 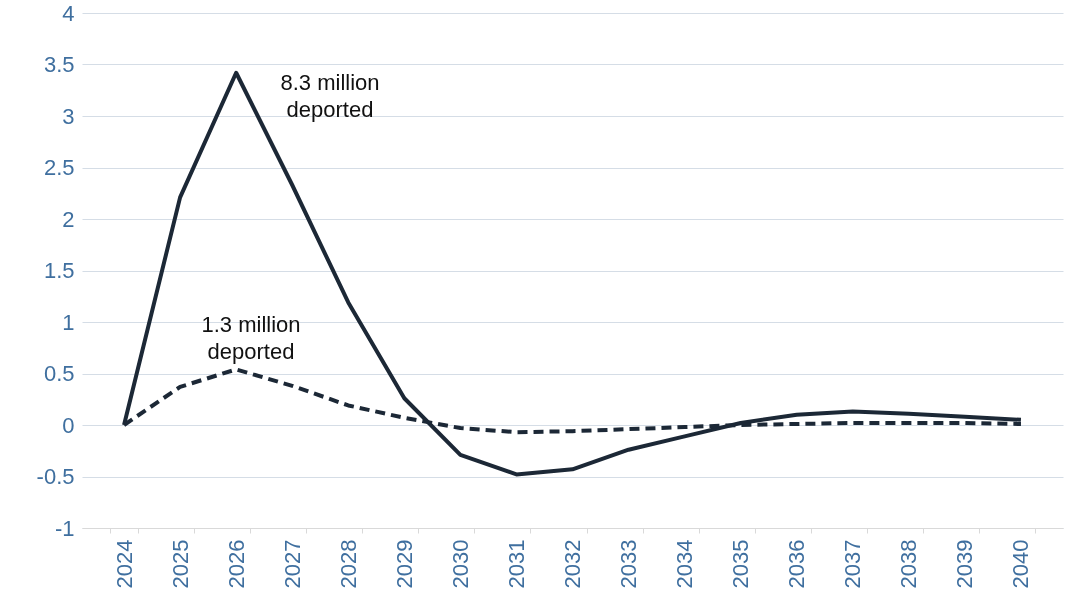 What do you see at coordinates (68, 425) in the screenshot?
I see `y-tick-label: 0` at bounding box center [68, 425].